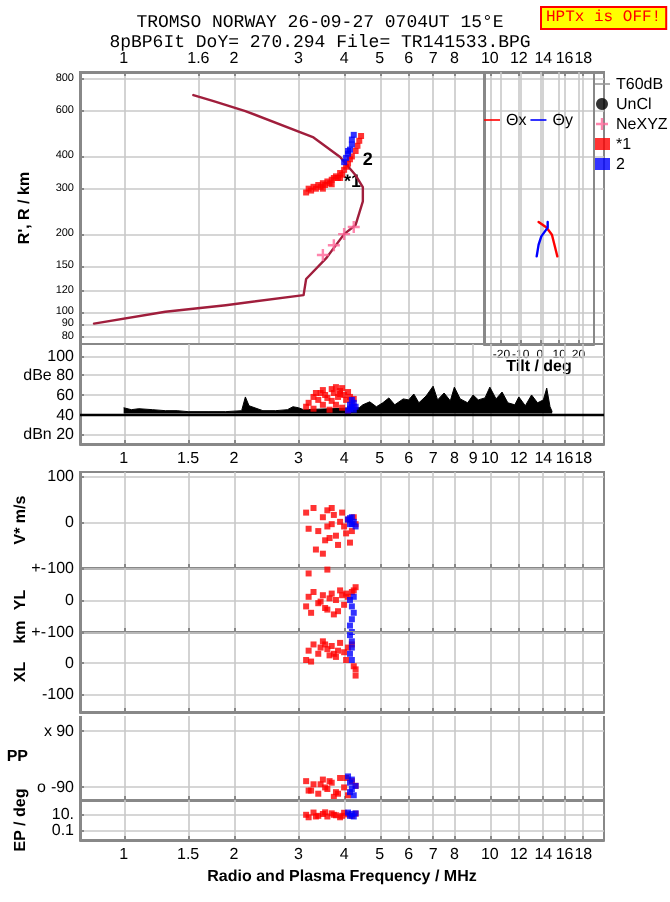 Image resolution: width=670 pixels, height=902 pixels. I want to click on annotation: 2, so click(367, 158).